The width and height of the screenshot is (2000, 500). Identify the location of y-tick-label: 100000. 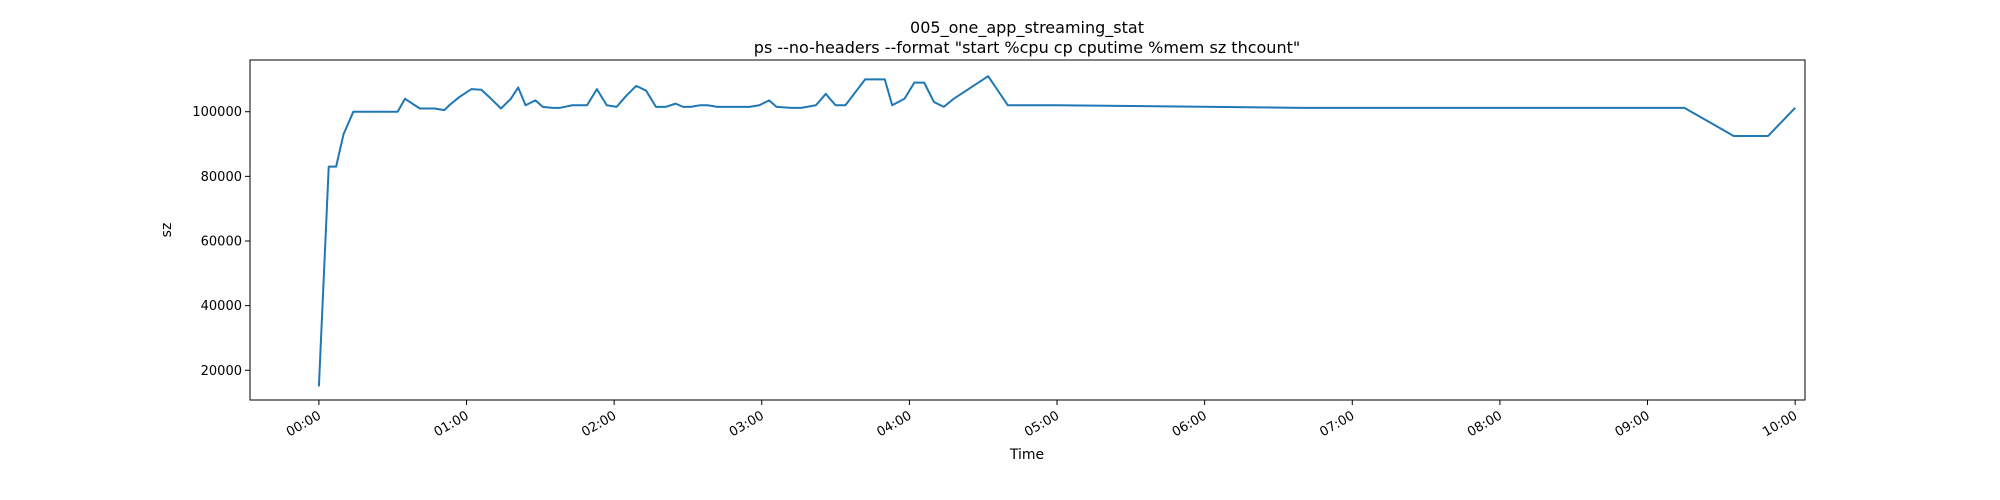
(217, 112).